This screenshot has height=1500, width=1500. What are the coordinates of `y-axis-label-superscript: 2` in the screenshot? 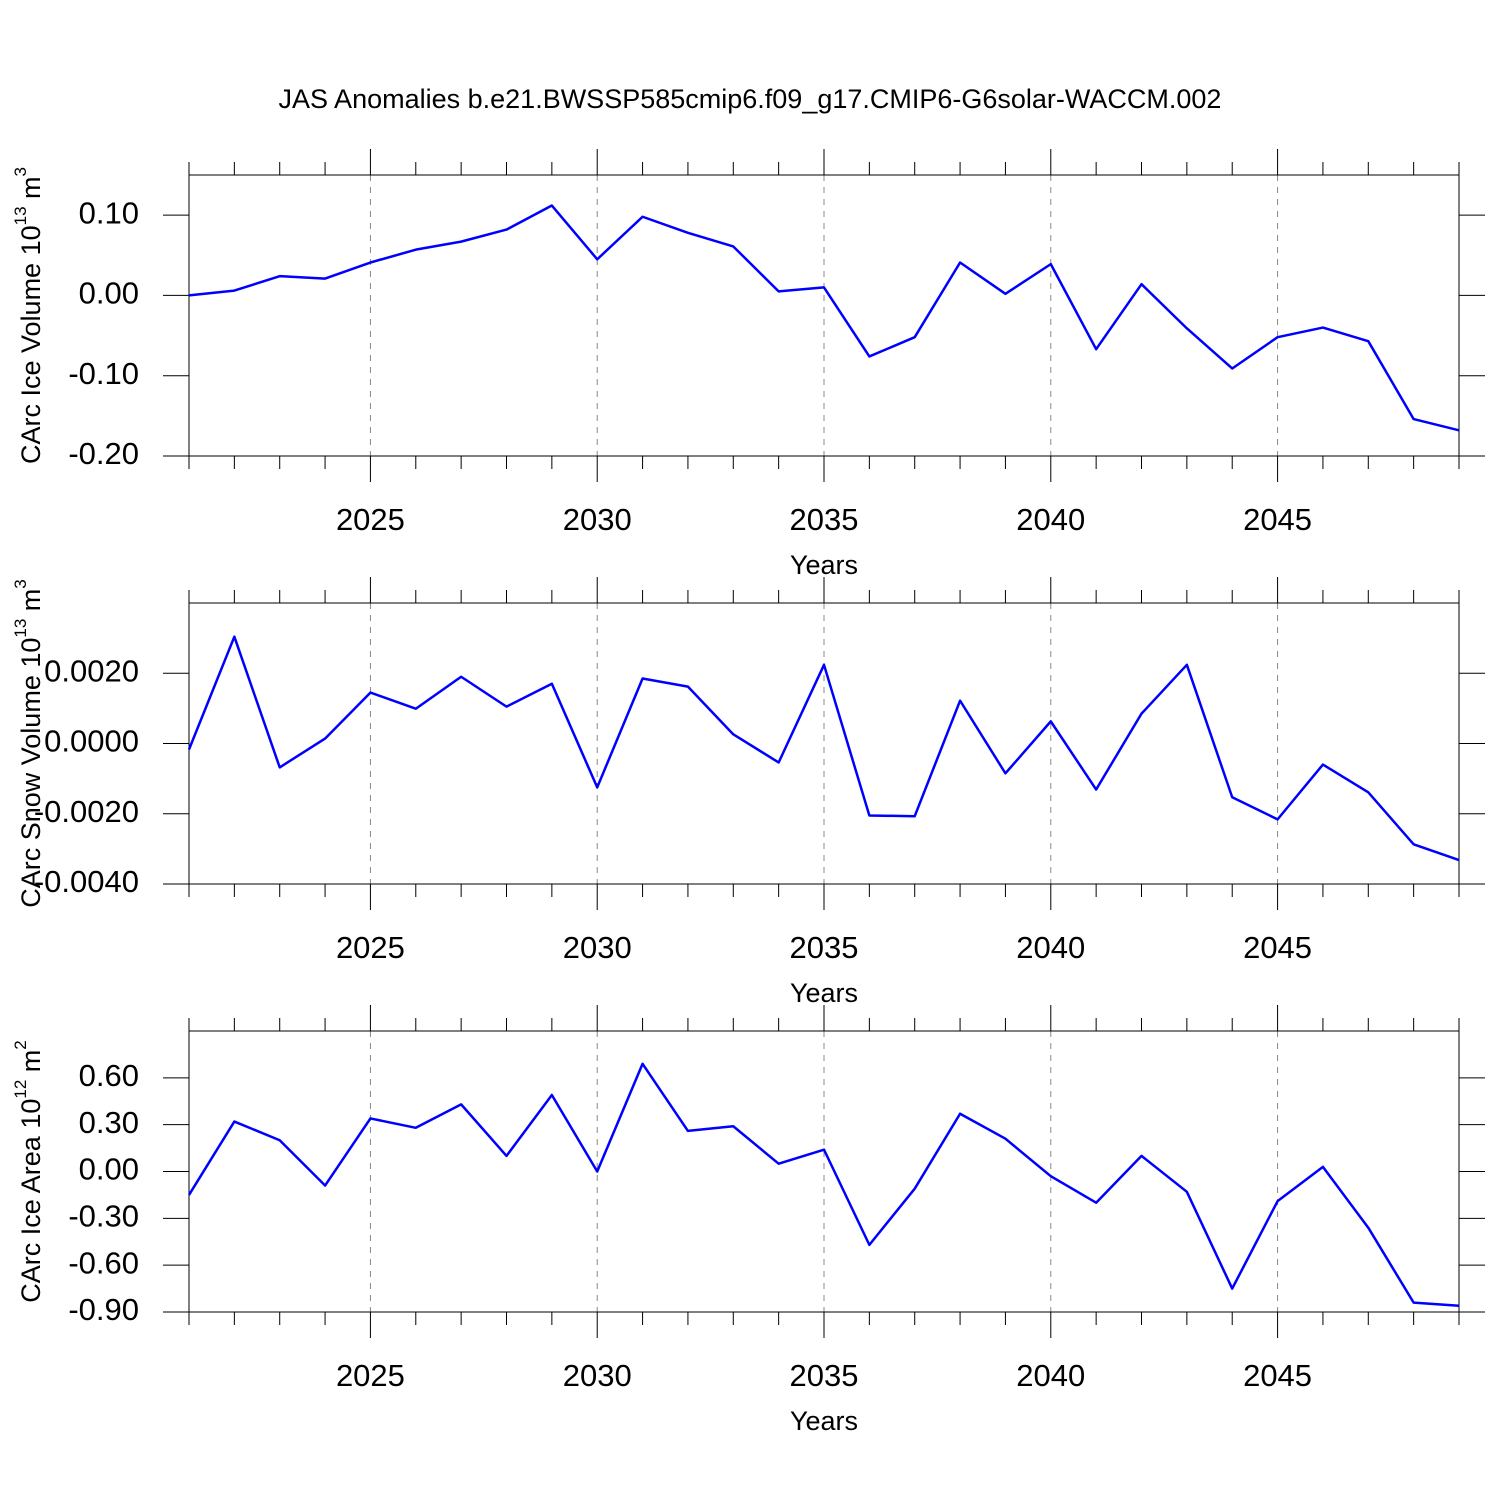 It's located at (20, 1044).